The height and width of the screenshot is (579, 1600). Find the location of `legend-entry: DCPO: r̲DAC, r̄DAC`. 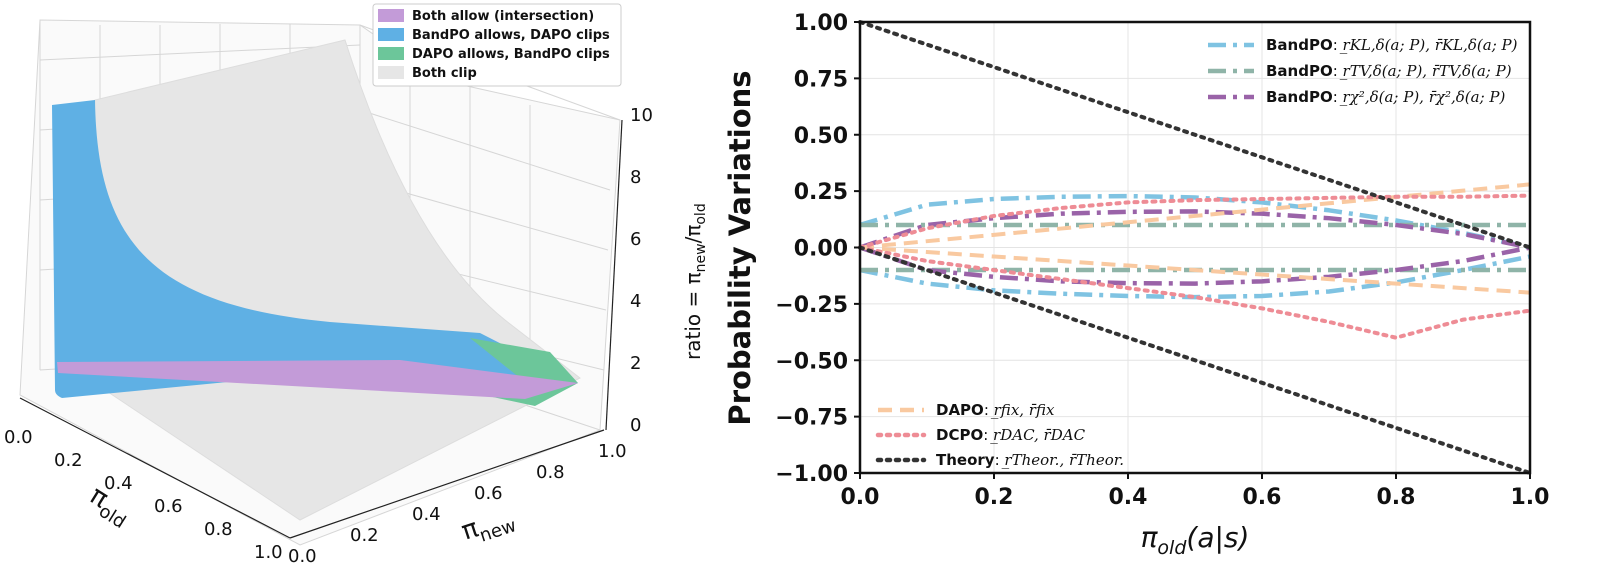

legend-entry: DCPO: r̲DAC, r̄DAC is located at coordinates (1011, 435).